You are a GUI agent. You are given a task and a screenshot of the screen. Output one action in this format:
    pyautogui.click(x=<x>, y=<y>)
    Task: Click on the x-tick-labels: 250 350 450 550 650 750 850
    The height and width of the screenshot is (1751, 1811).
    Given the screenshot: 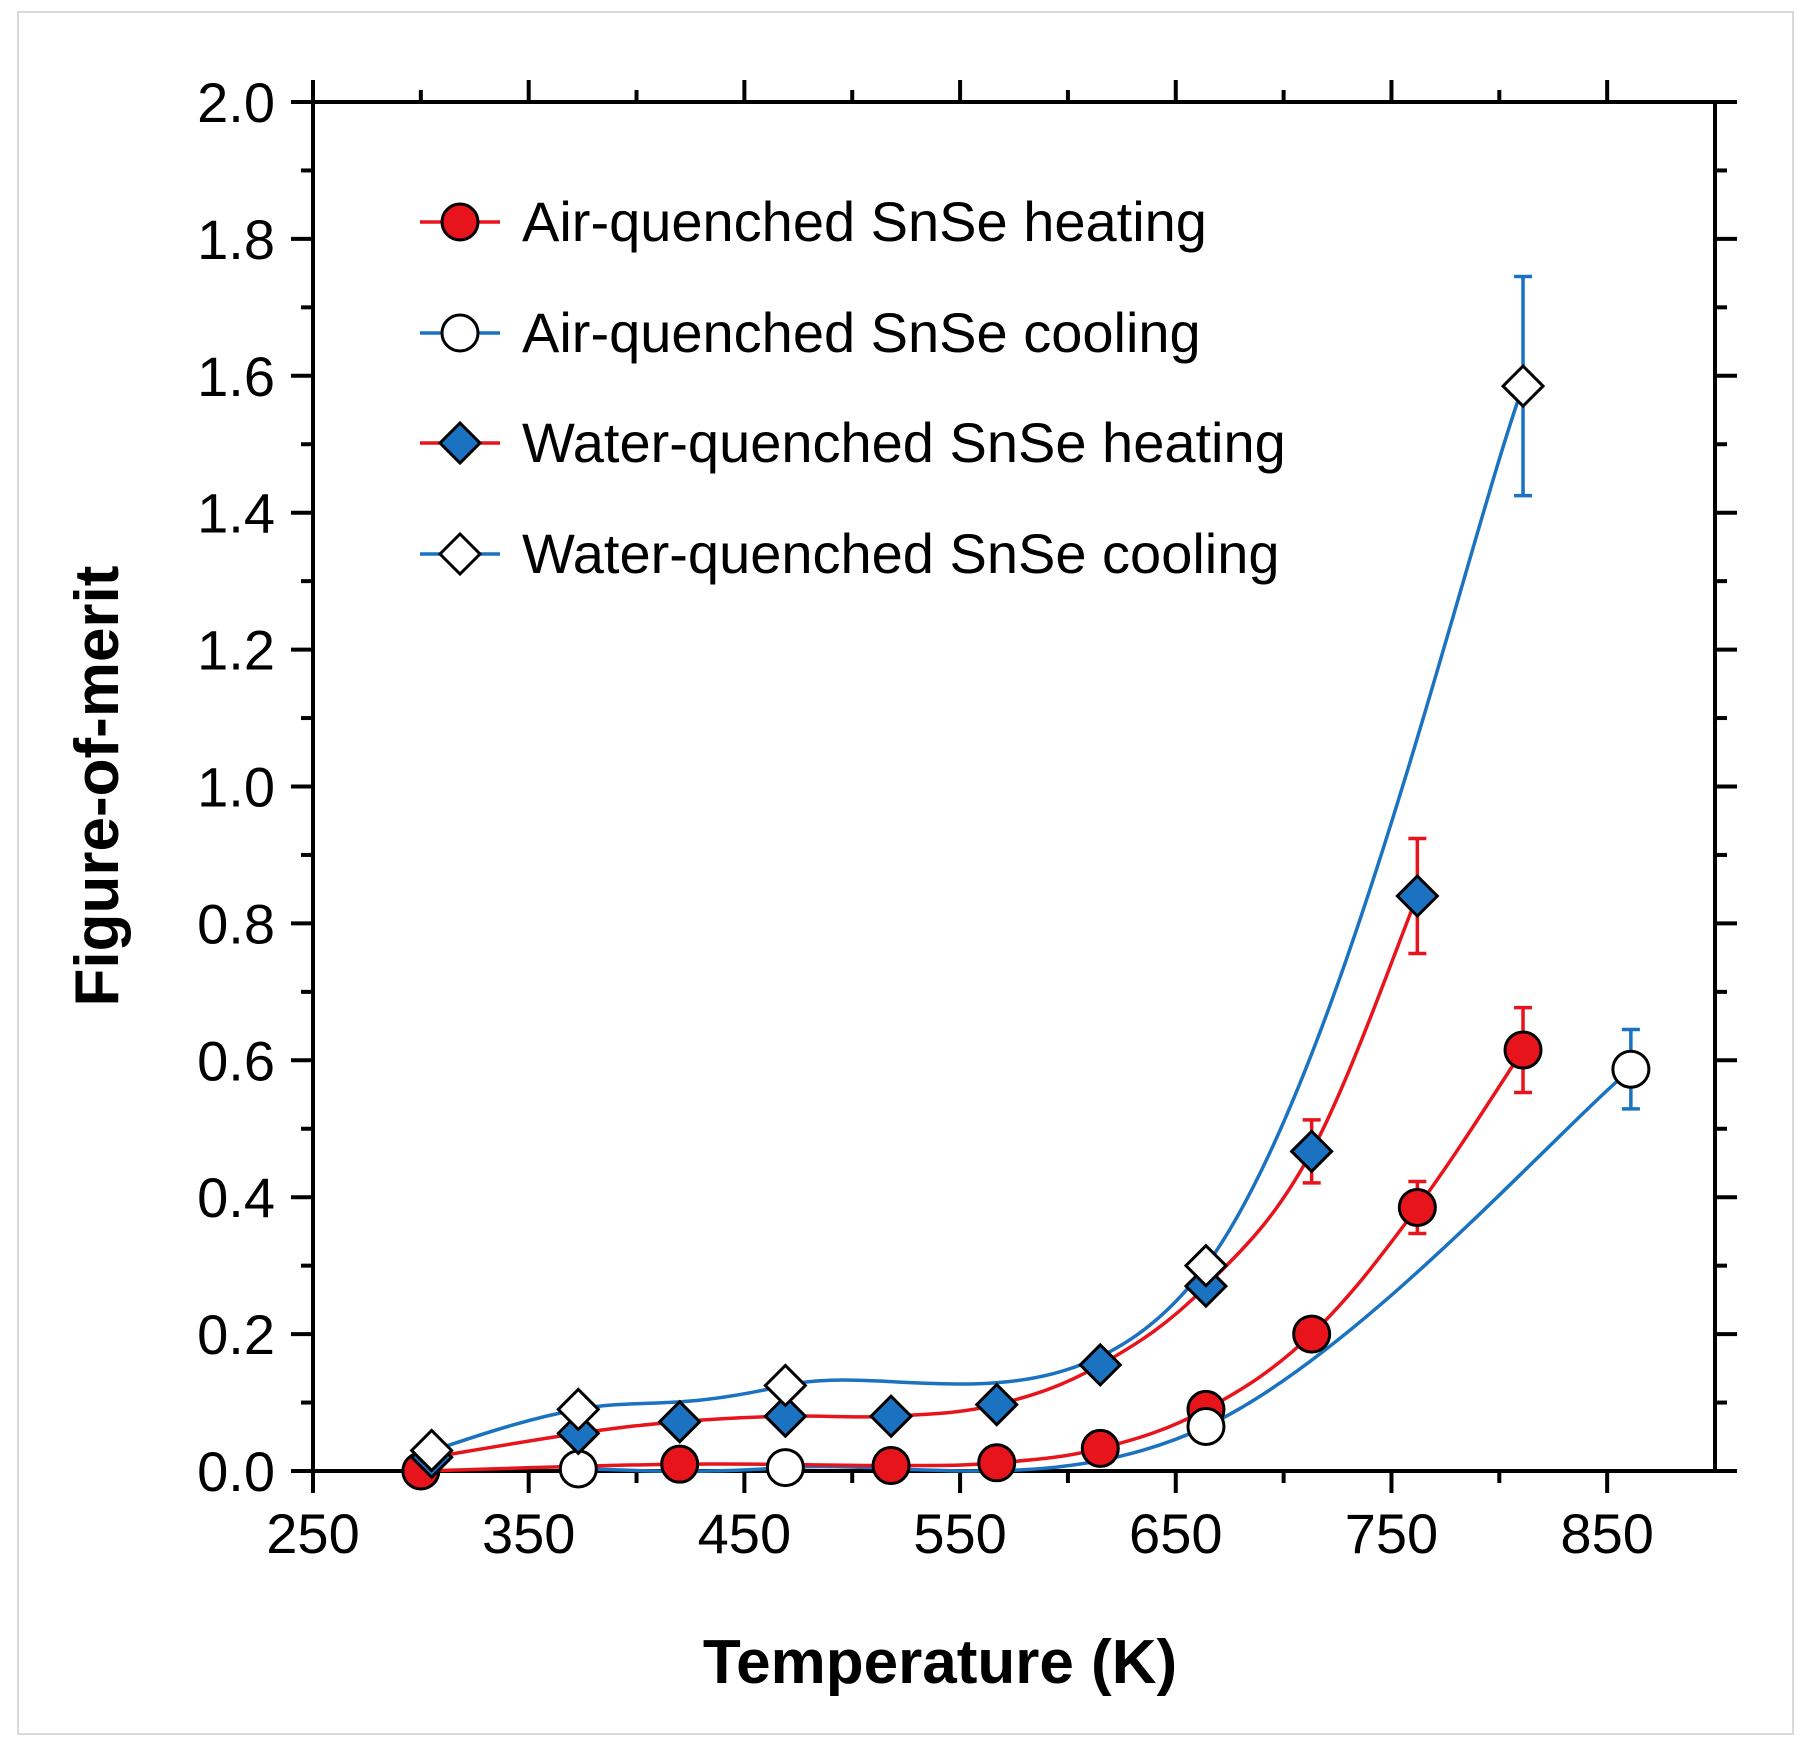 What is the action you would take?
    pyautogui.click(x=960, y=1533)
    